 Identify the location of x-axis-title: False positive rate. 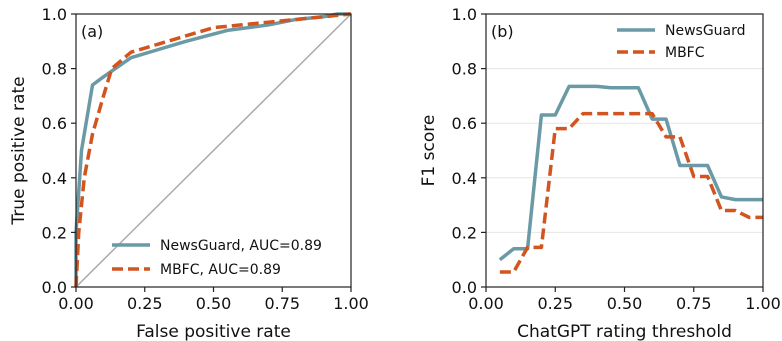
(213, 331).